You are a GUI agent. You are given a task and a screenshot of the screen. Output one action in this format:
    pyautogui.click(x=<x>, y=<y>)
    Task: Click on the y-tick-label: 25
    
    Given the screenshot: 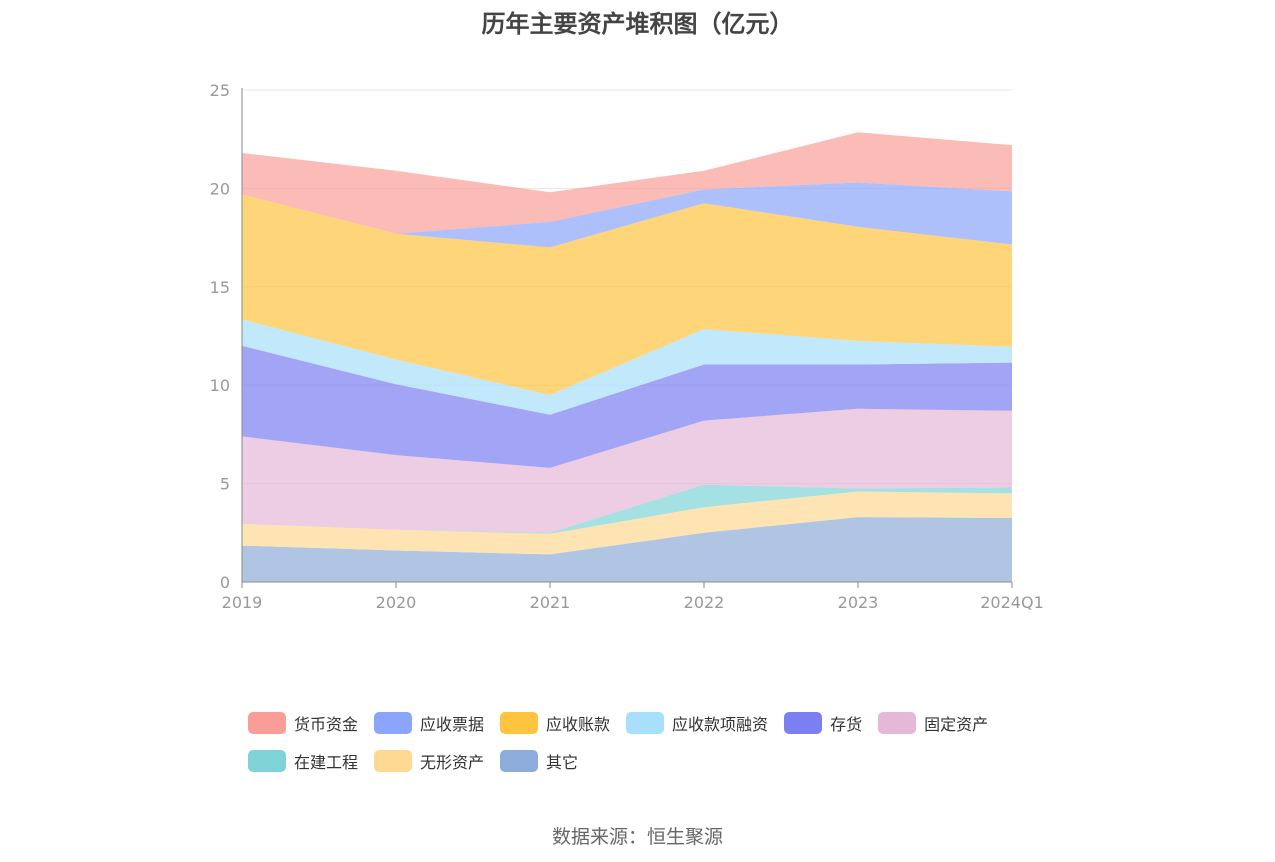 What is the action you would take?
    pyautogui.click(x=220, y=90)
    